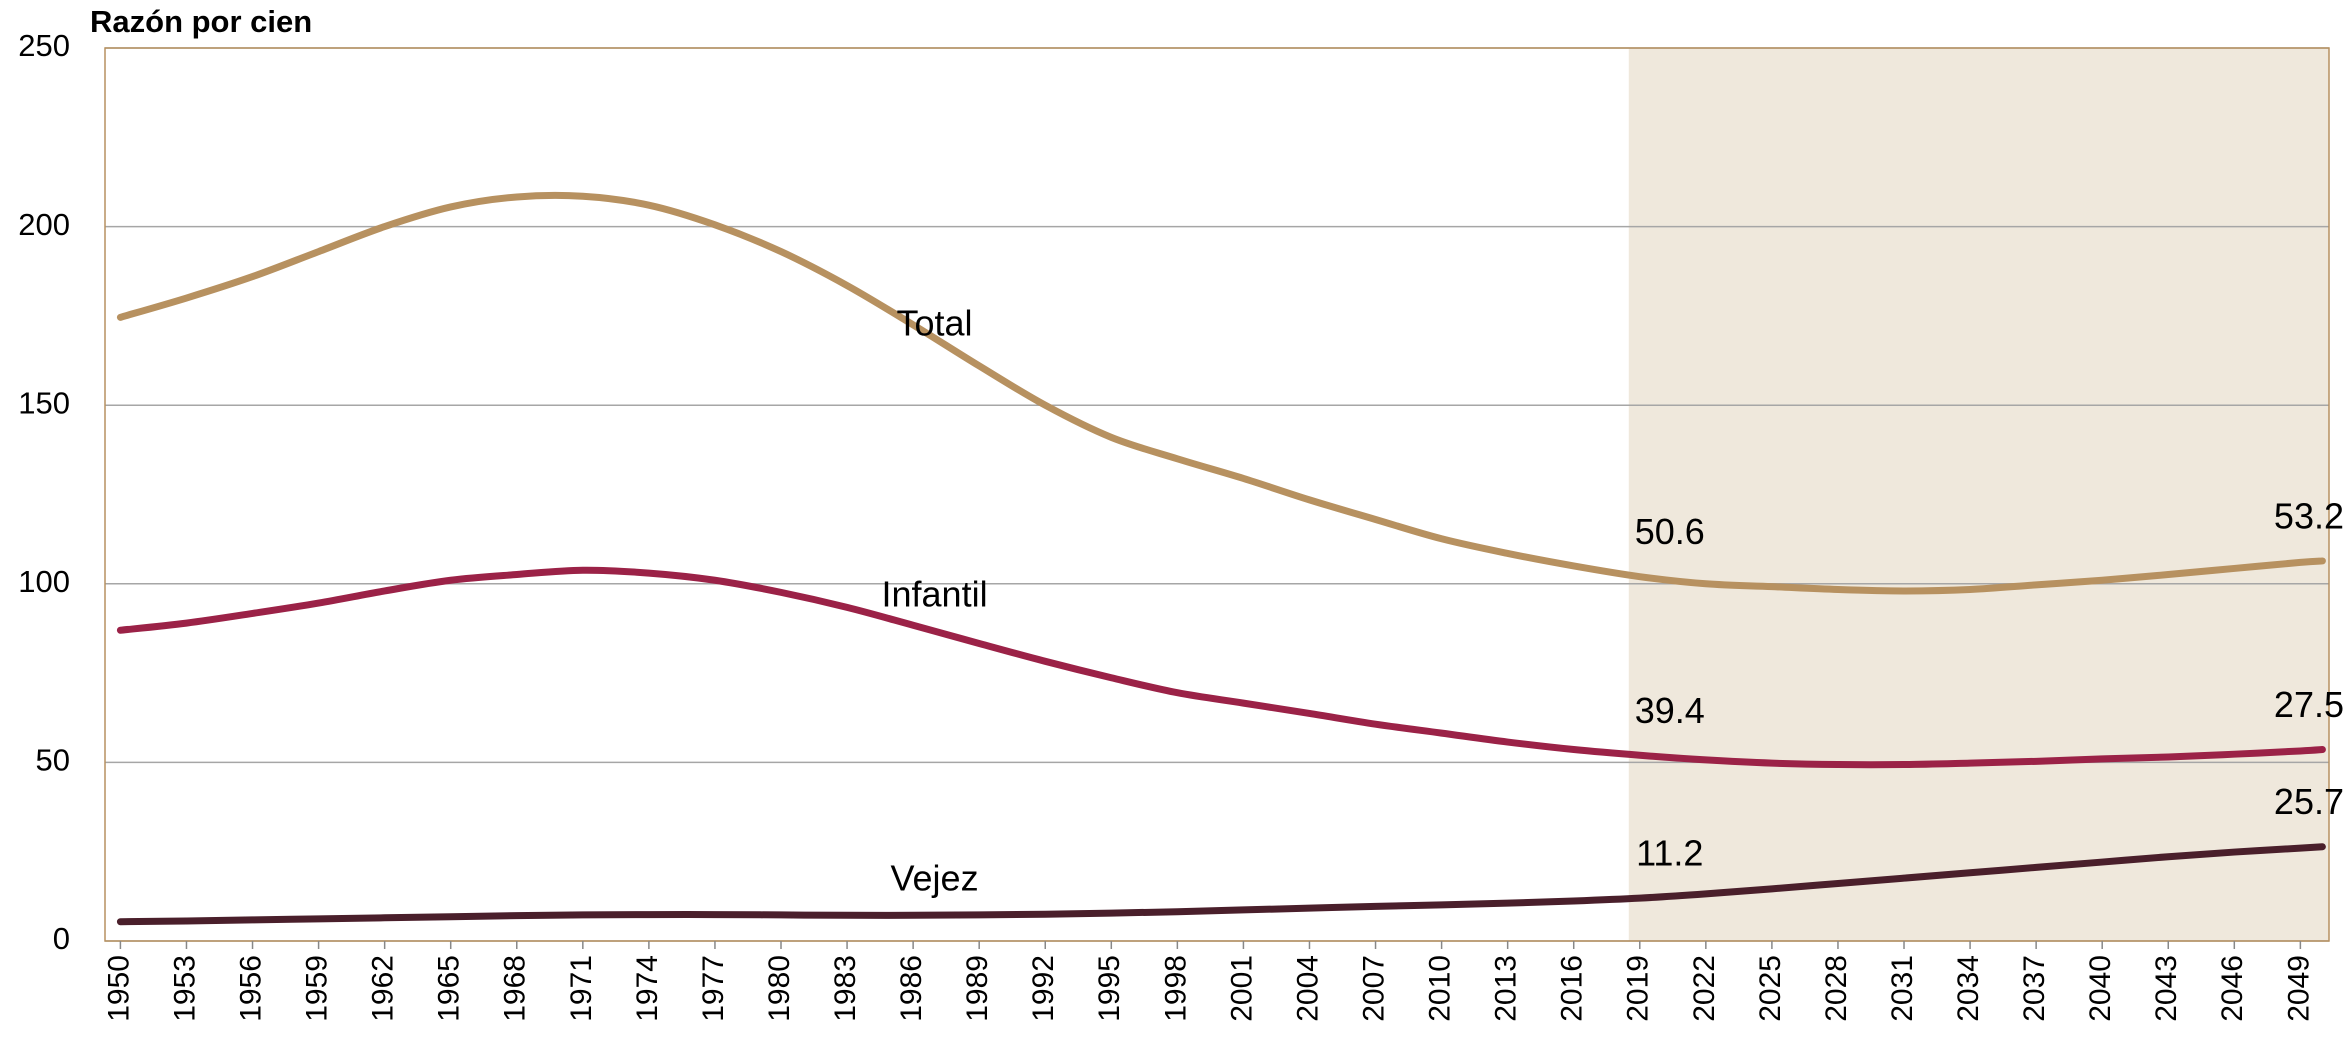  Describe the element at coordinates (1373, 988) in the screenshot. I see `x-tick-label: 2007` at that location.